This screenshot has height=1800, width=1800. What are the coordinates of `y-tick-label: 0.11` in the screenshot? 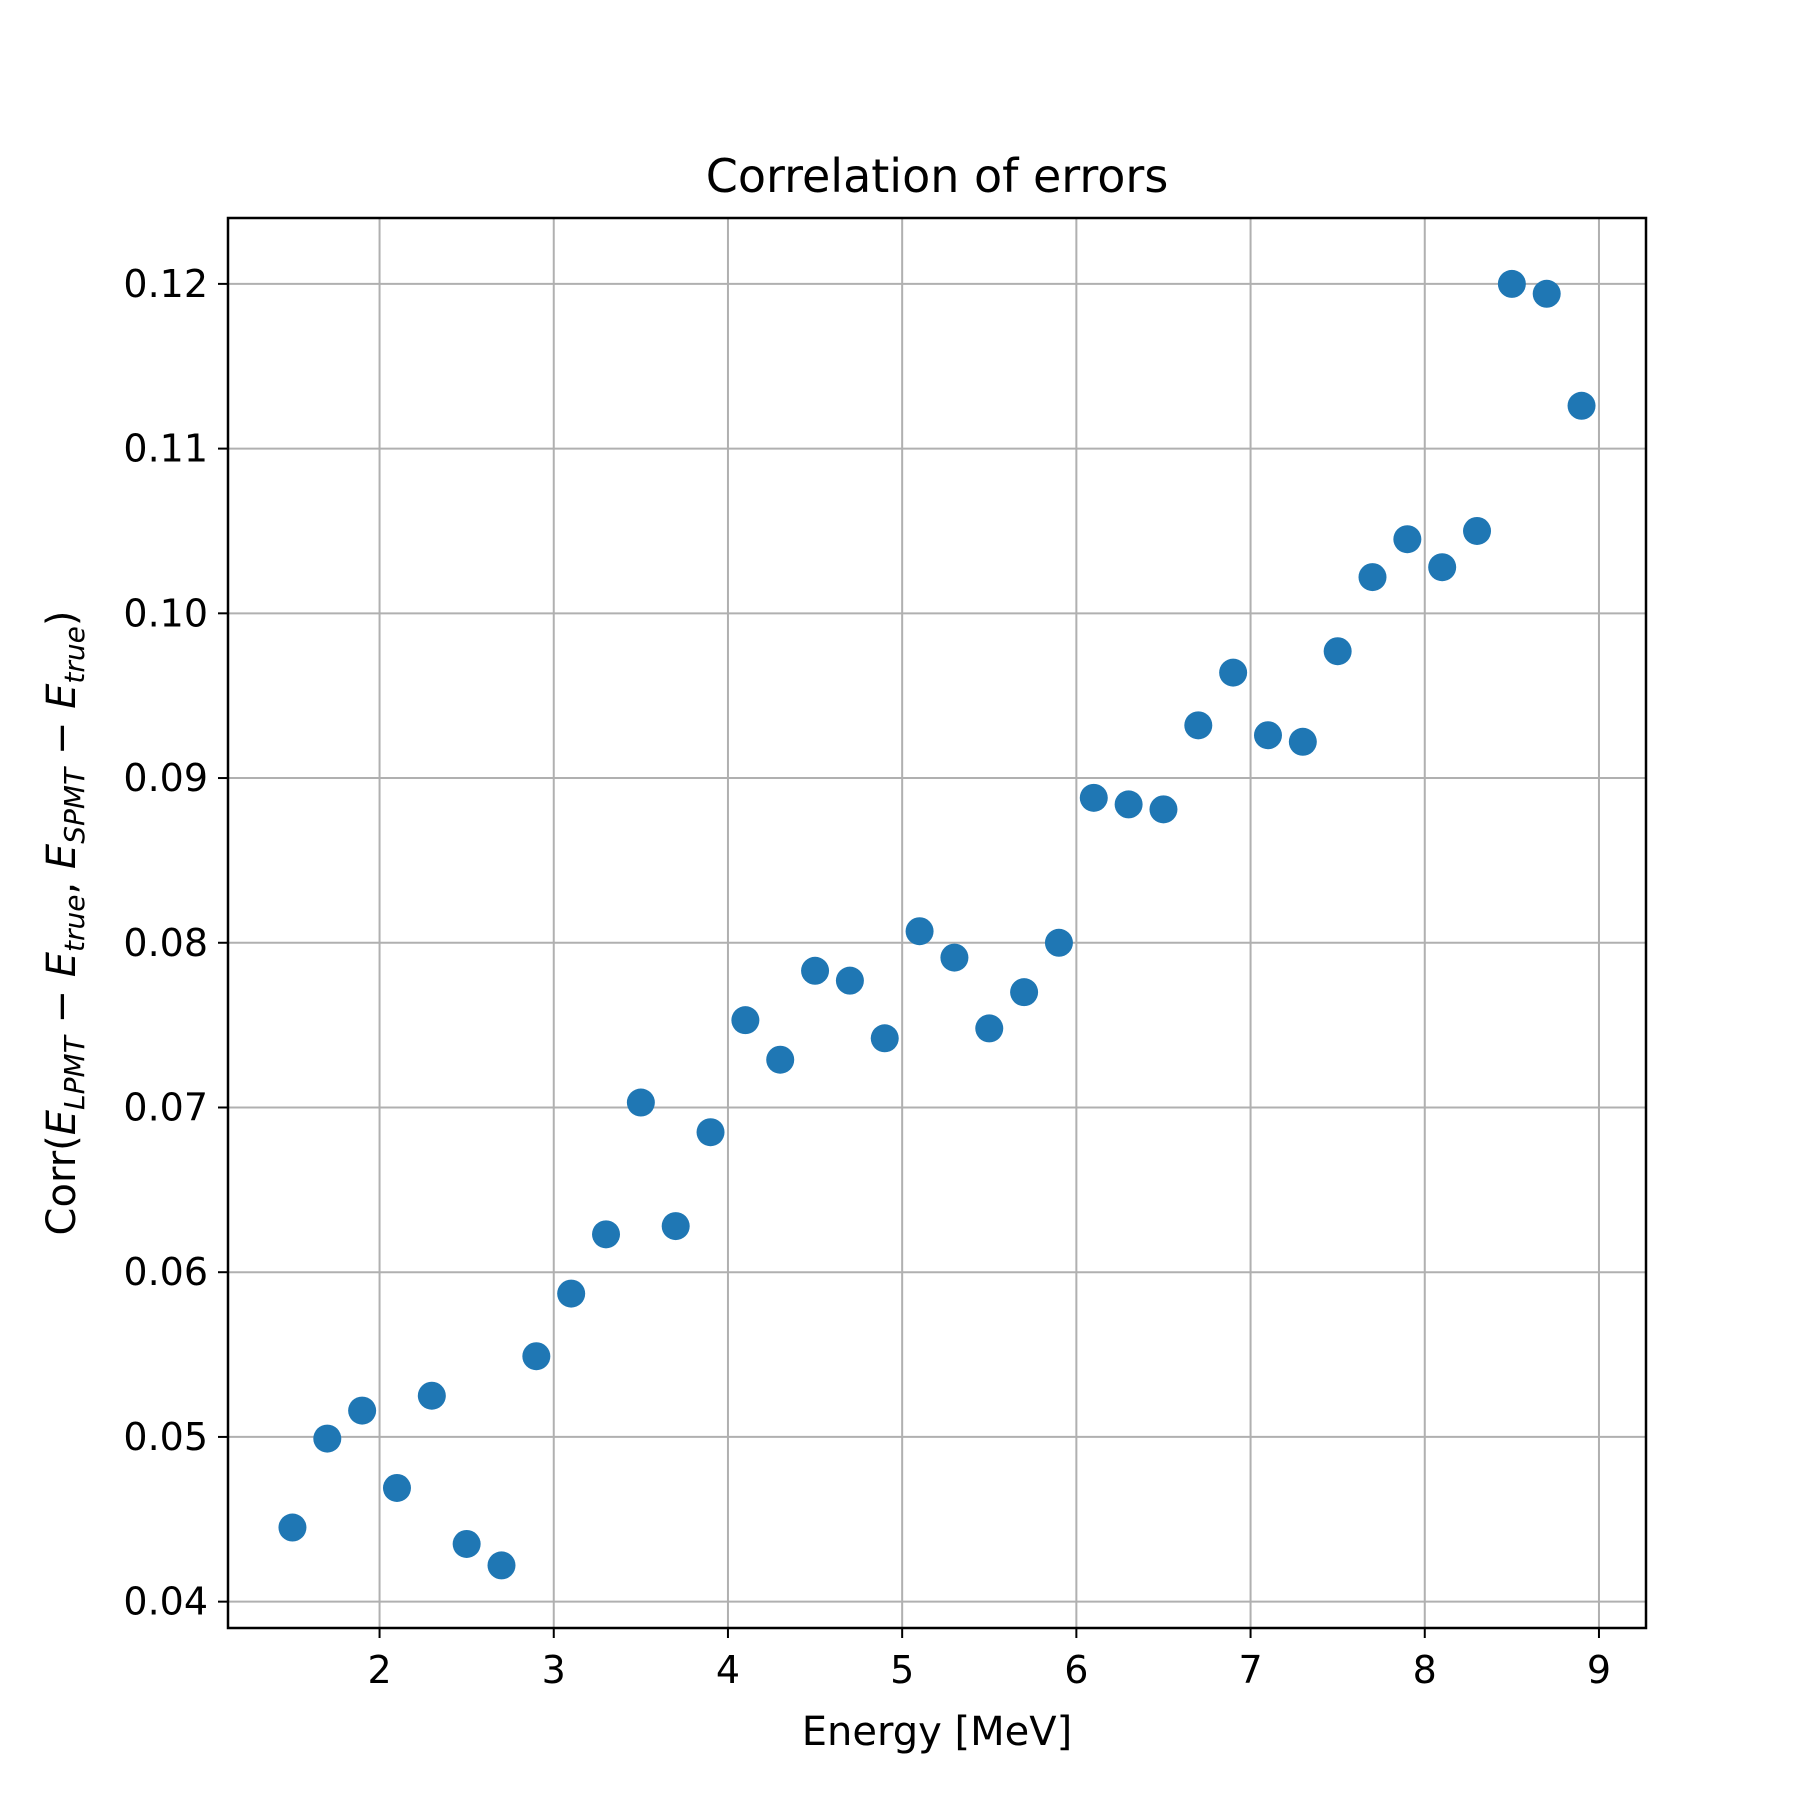 It's located at (165, 449).